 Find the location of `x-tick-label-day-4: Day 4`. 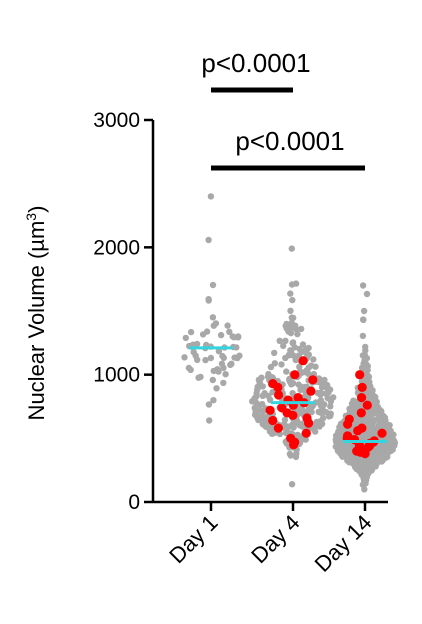

x-tick-label-day-4: Day 4 is located at coordinates (275, 539).